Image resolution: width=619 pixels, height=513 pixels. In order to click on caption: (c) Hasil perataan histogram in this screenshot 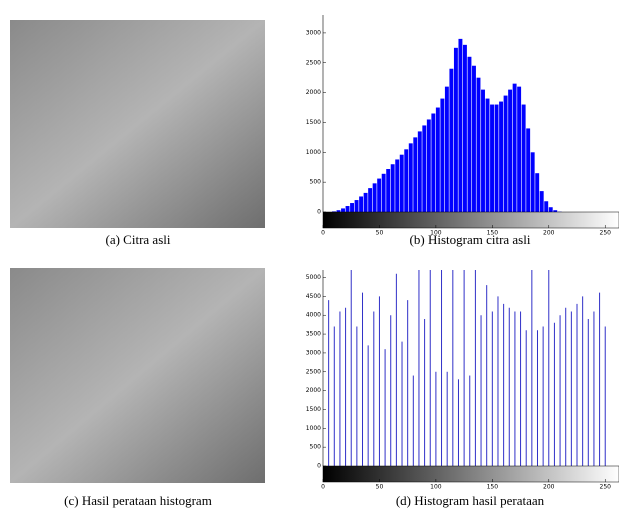, I will do `click(138, 500)`.